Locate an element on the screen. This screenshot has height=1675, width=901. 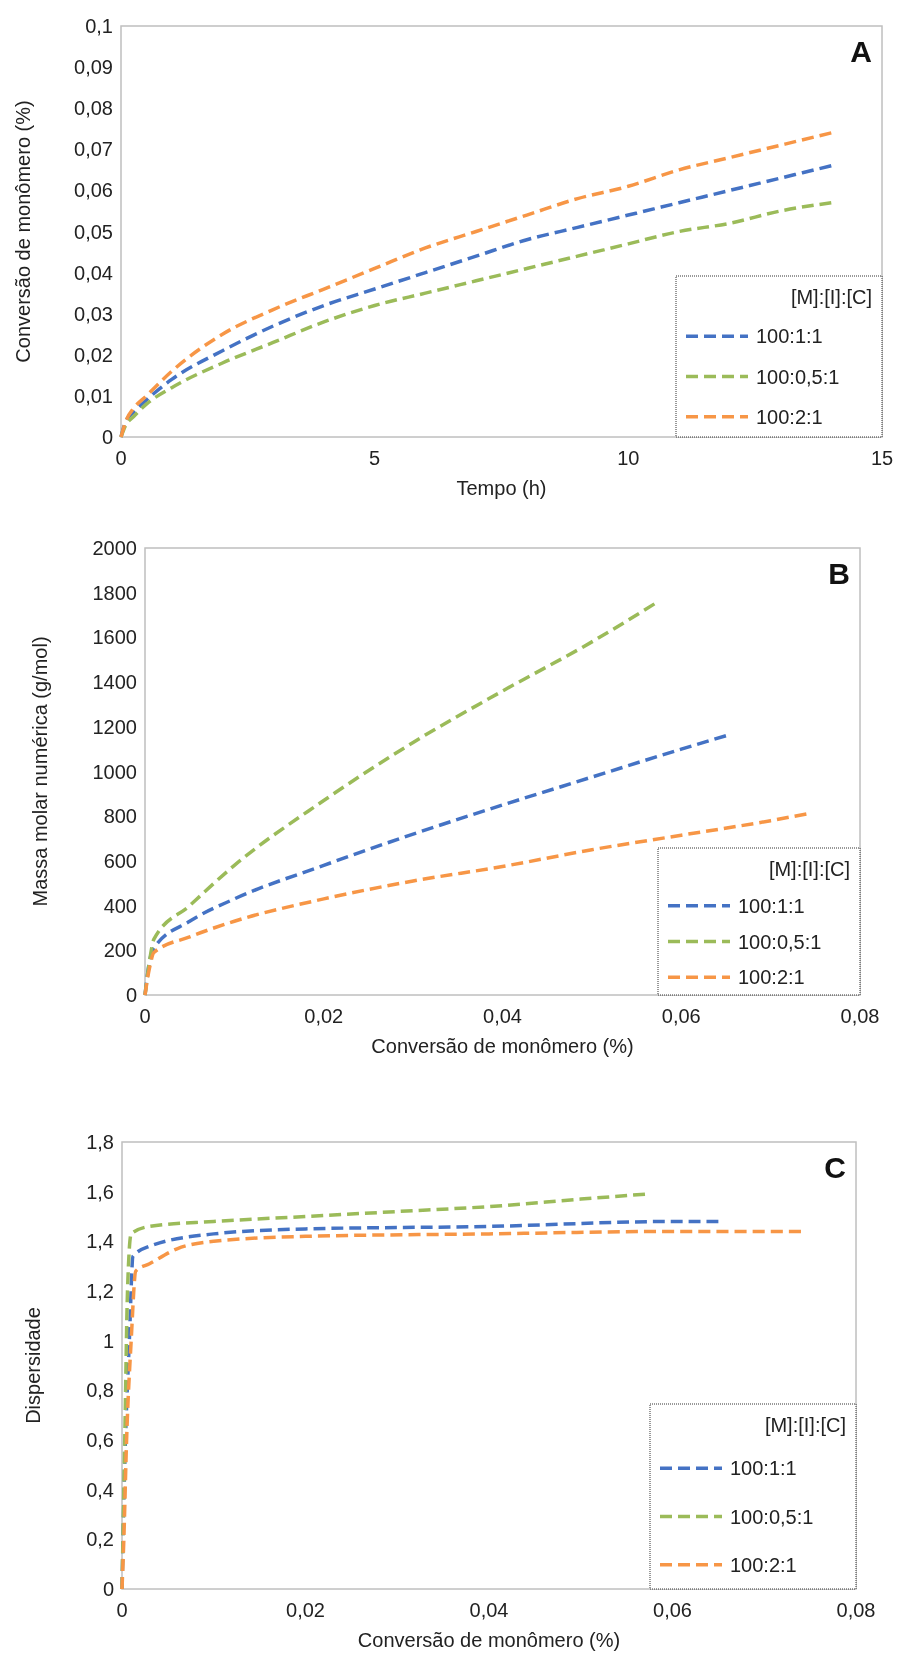
y-tick-label: 600 is located at coordinates (120, 860).